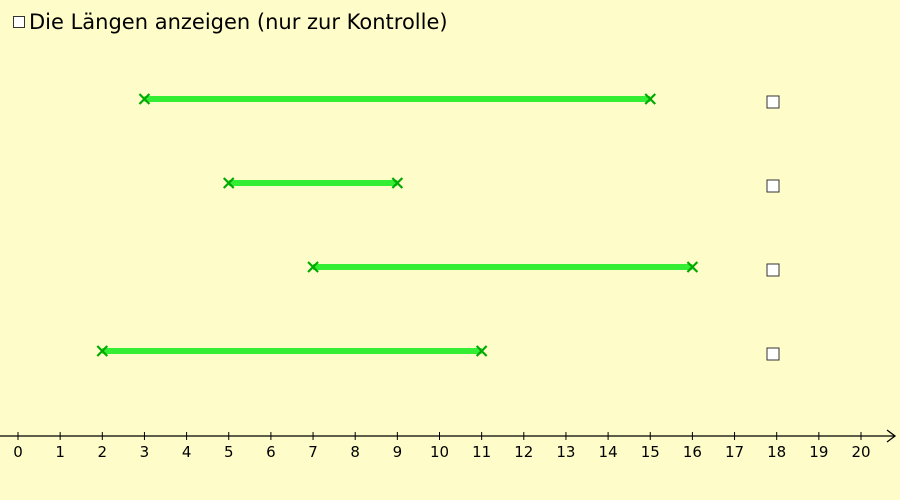 The image size is (900, 500). I want to click on axis-arrow, so click(891, 436).